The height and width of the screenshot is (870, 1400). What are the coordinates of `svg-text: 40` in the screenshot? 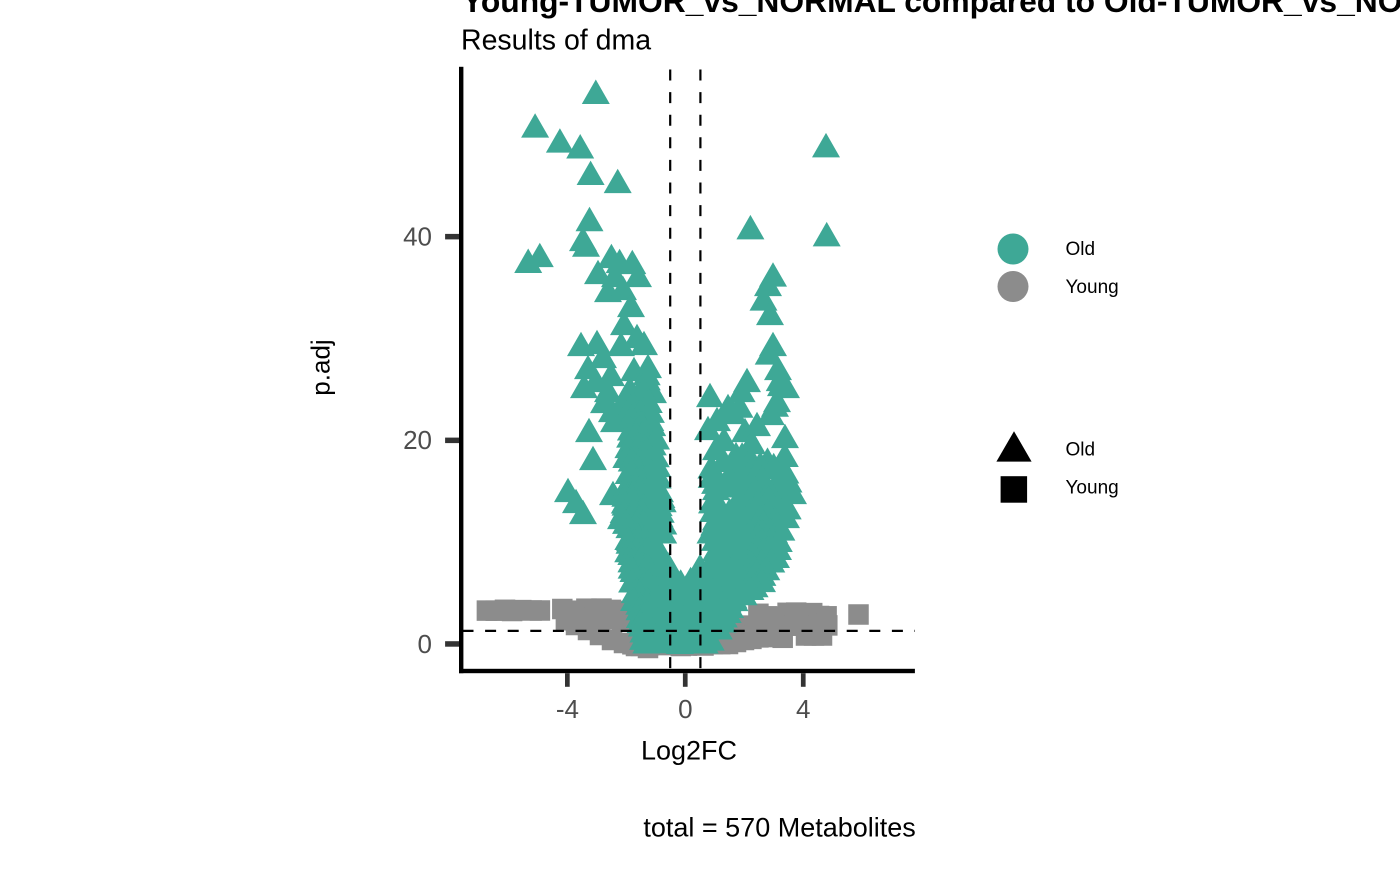 It's located at (417, 237).